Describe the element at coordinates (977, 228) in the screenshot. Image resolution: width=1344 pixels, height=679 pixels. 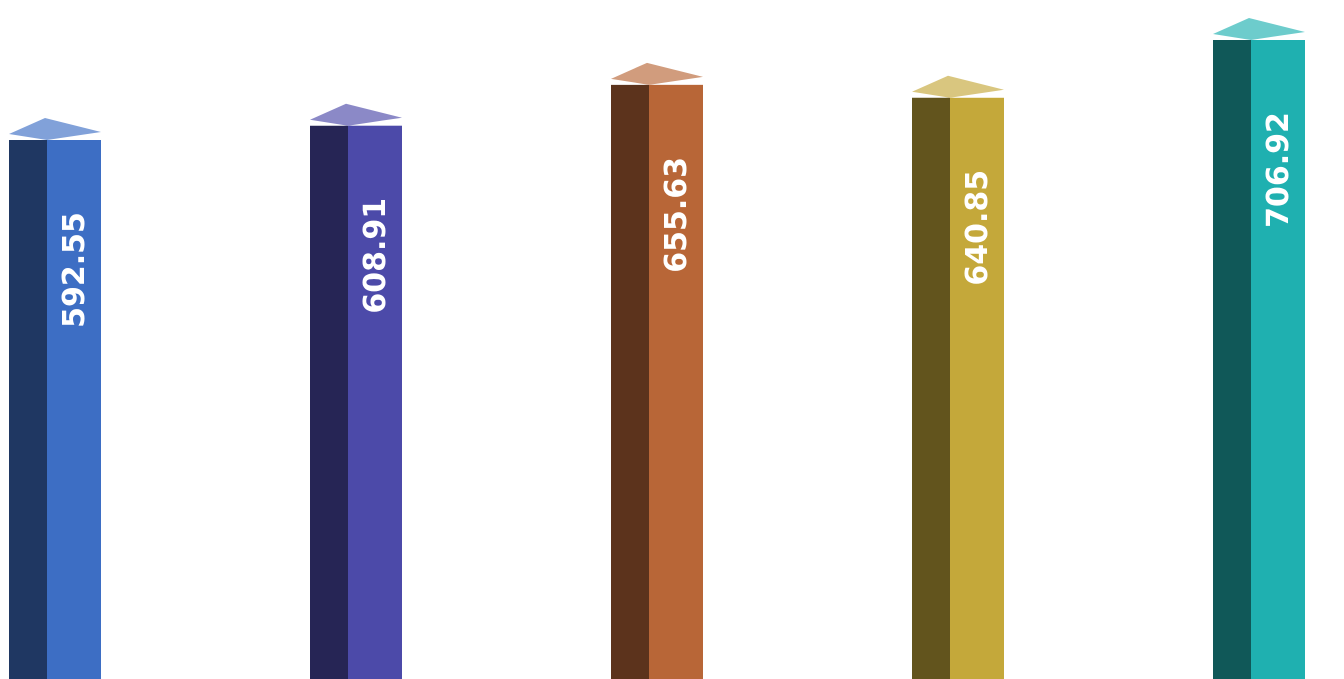
I see `bar-value-label: 640.85` at that location.